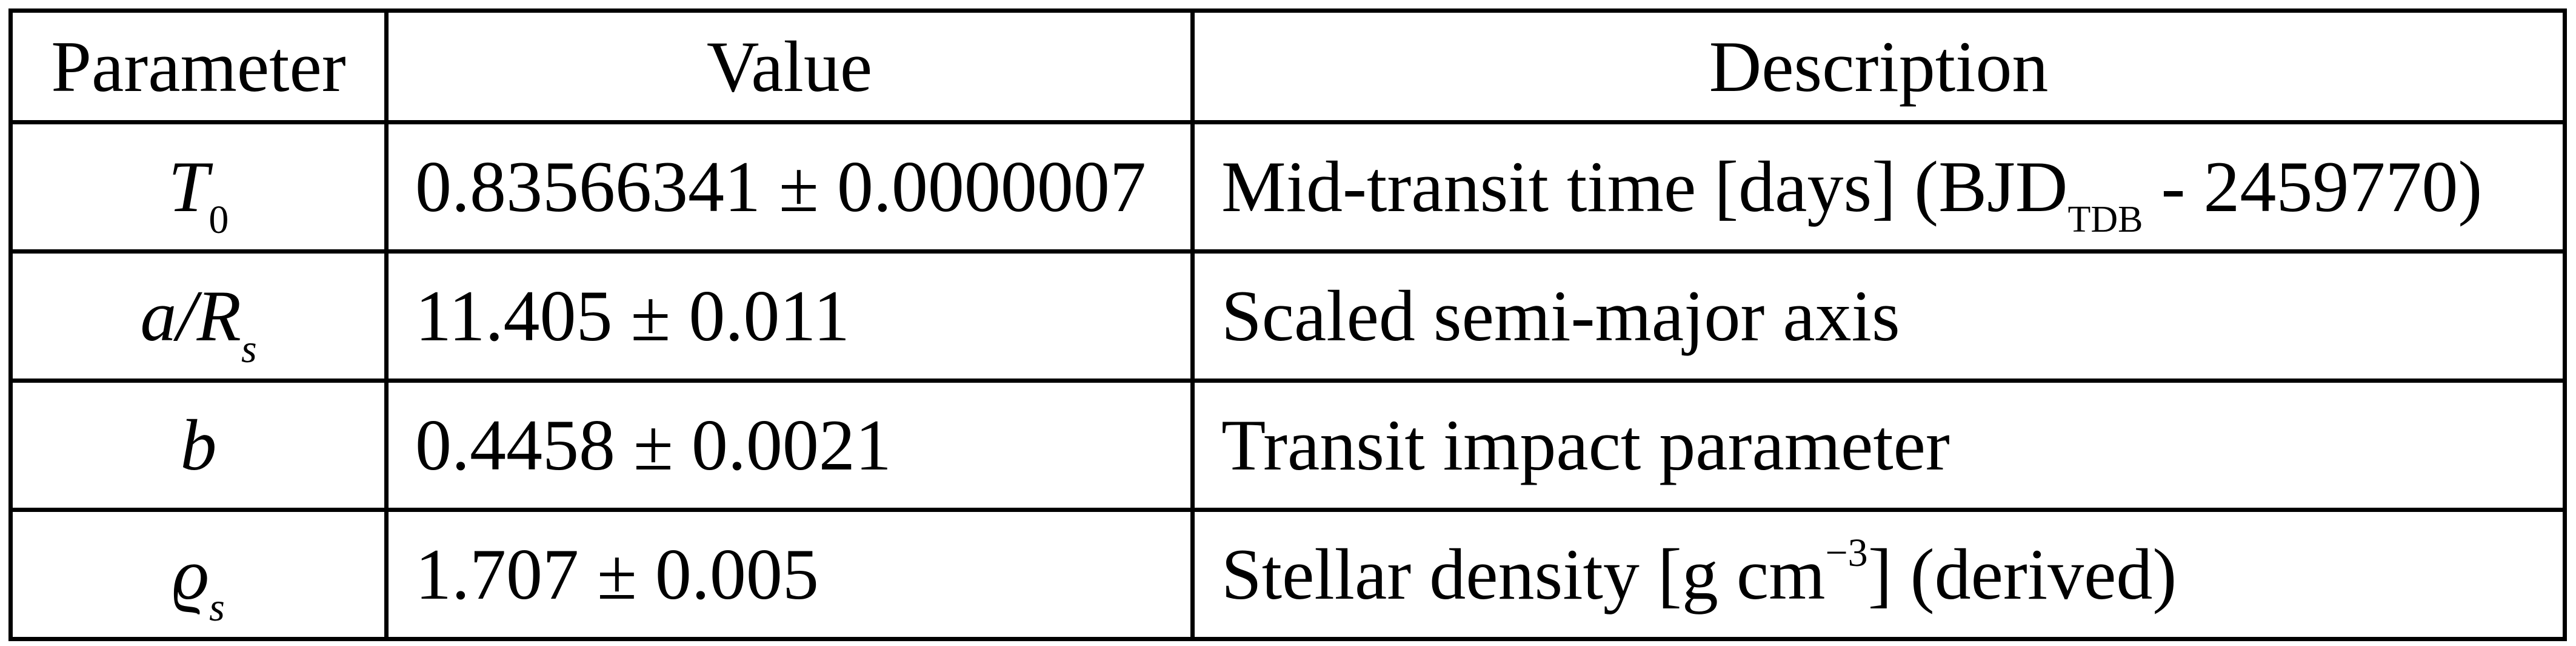  Describe the element at coordinates (191, 574) in the screenshot. I see `parameter-symbol: ϱ` at that location.